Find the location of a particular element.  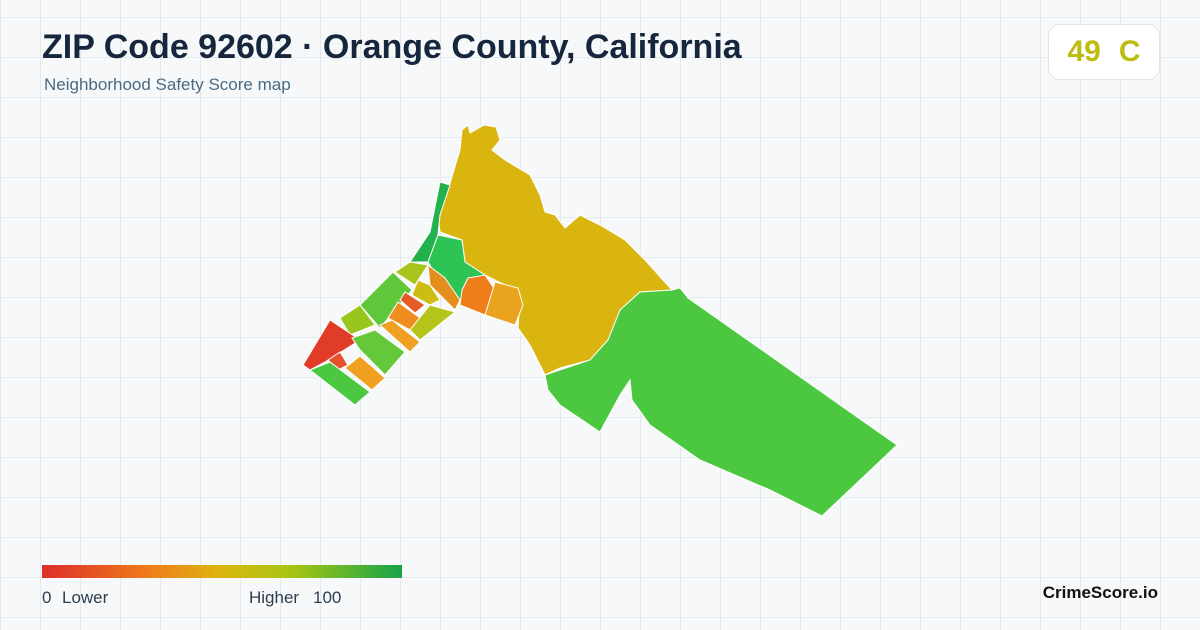

brand: CrimeScore.io is located at coordinates (1100, 592).